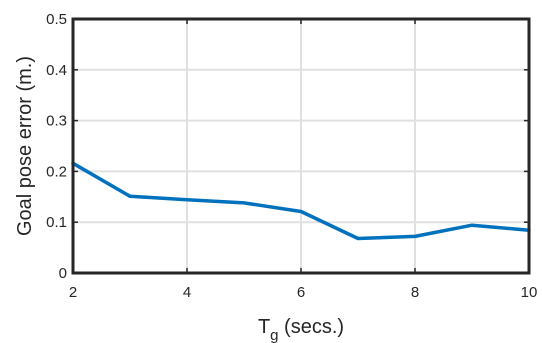 The width and height of the screenshot is (542, 343). Describe the element at coordinates (25, 146) in the screenshot. I see `y-axis-label: Goal pose error (m.)` at that location.